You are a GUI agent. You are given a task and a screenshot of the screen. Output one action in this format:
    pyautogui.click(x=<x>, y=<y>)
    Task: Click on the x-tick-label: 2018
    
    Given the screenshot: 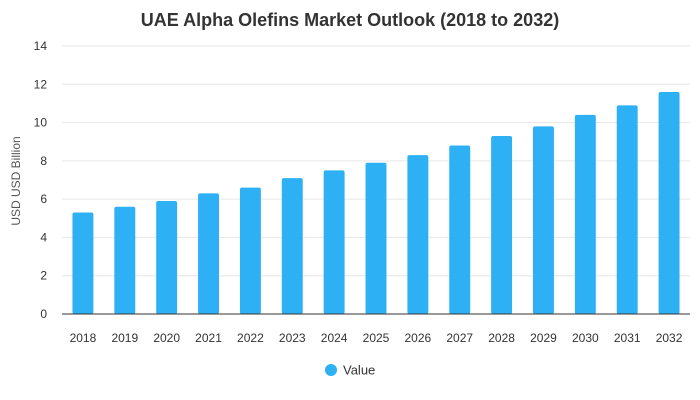 What is the action you would take?
    pyautogui.click(x=83, y=338)
    